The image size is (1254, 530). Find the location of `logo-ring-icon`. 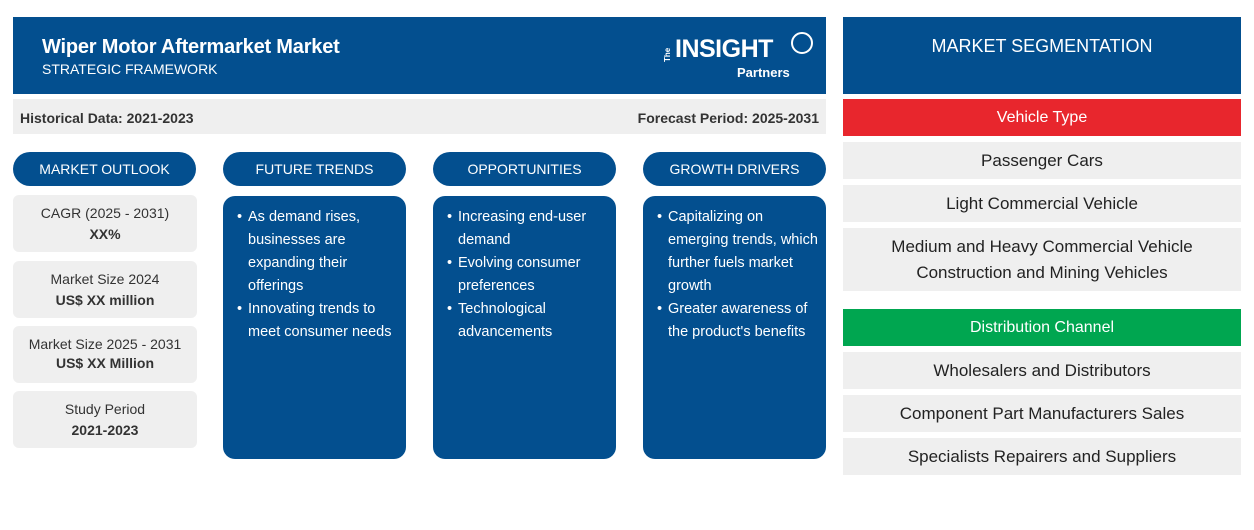

logo-ring-icon is located at coordinates (802, 43).